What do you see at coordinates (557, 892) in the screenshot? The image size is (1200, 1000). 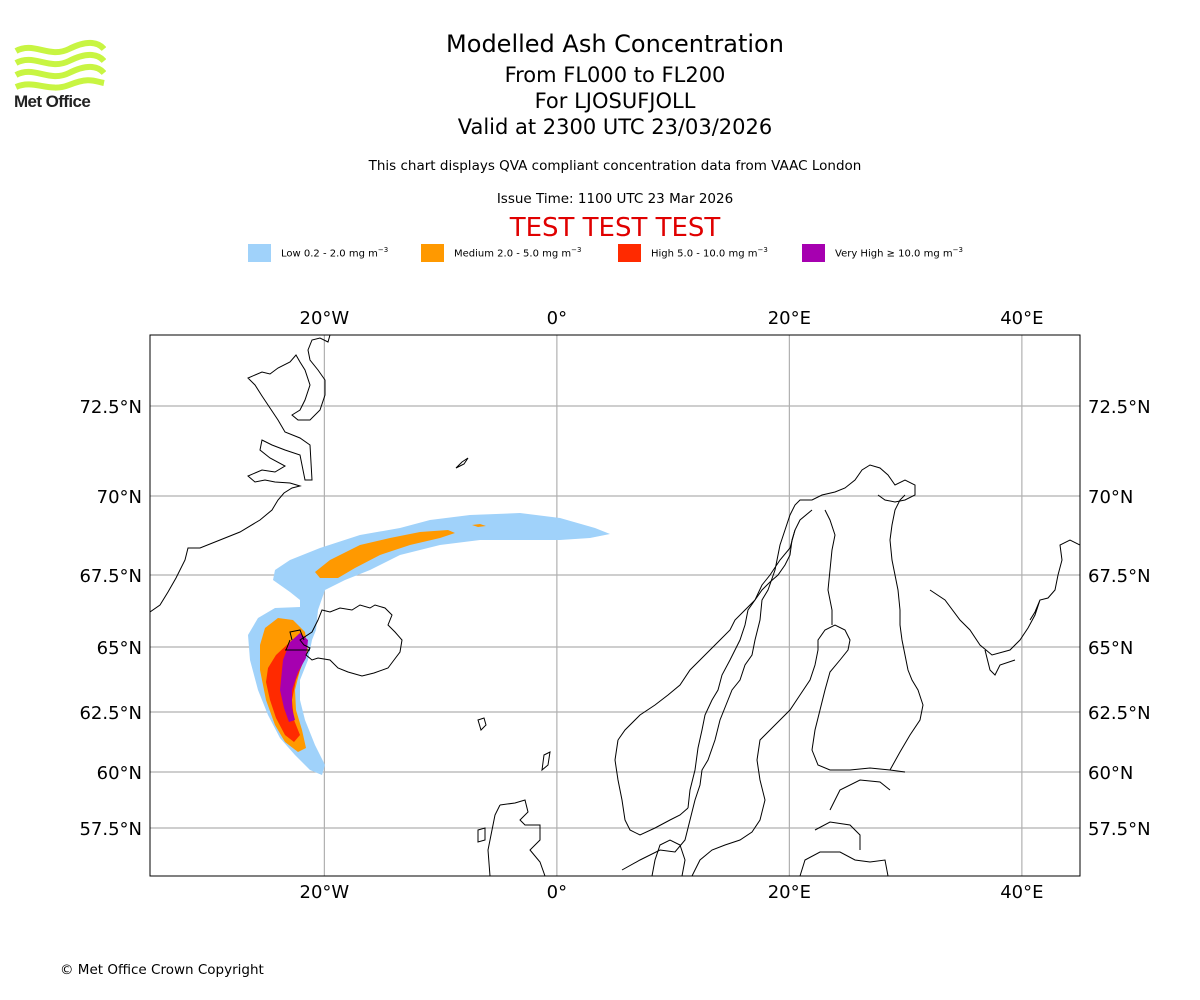 I see `lon-label-bottom: 0°` at bounding box center [557, 892].